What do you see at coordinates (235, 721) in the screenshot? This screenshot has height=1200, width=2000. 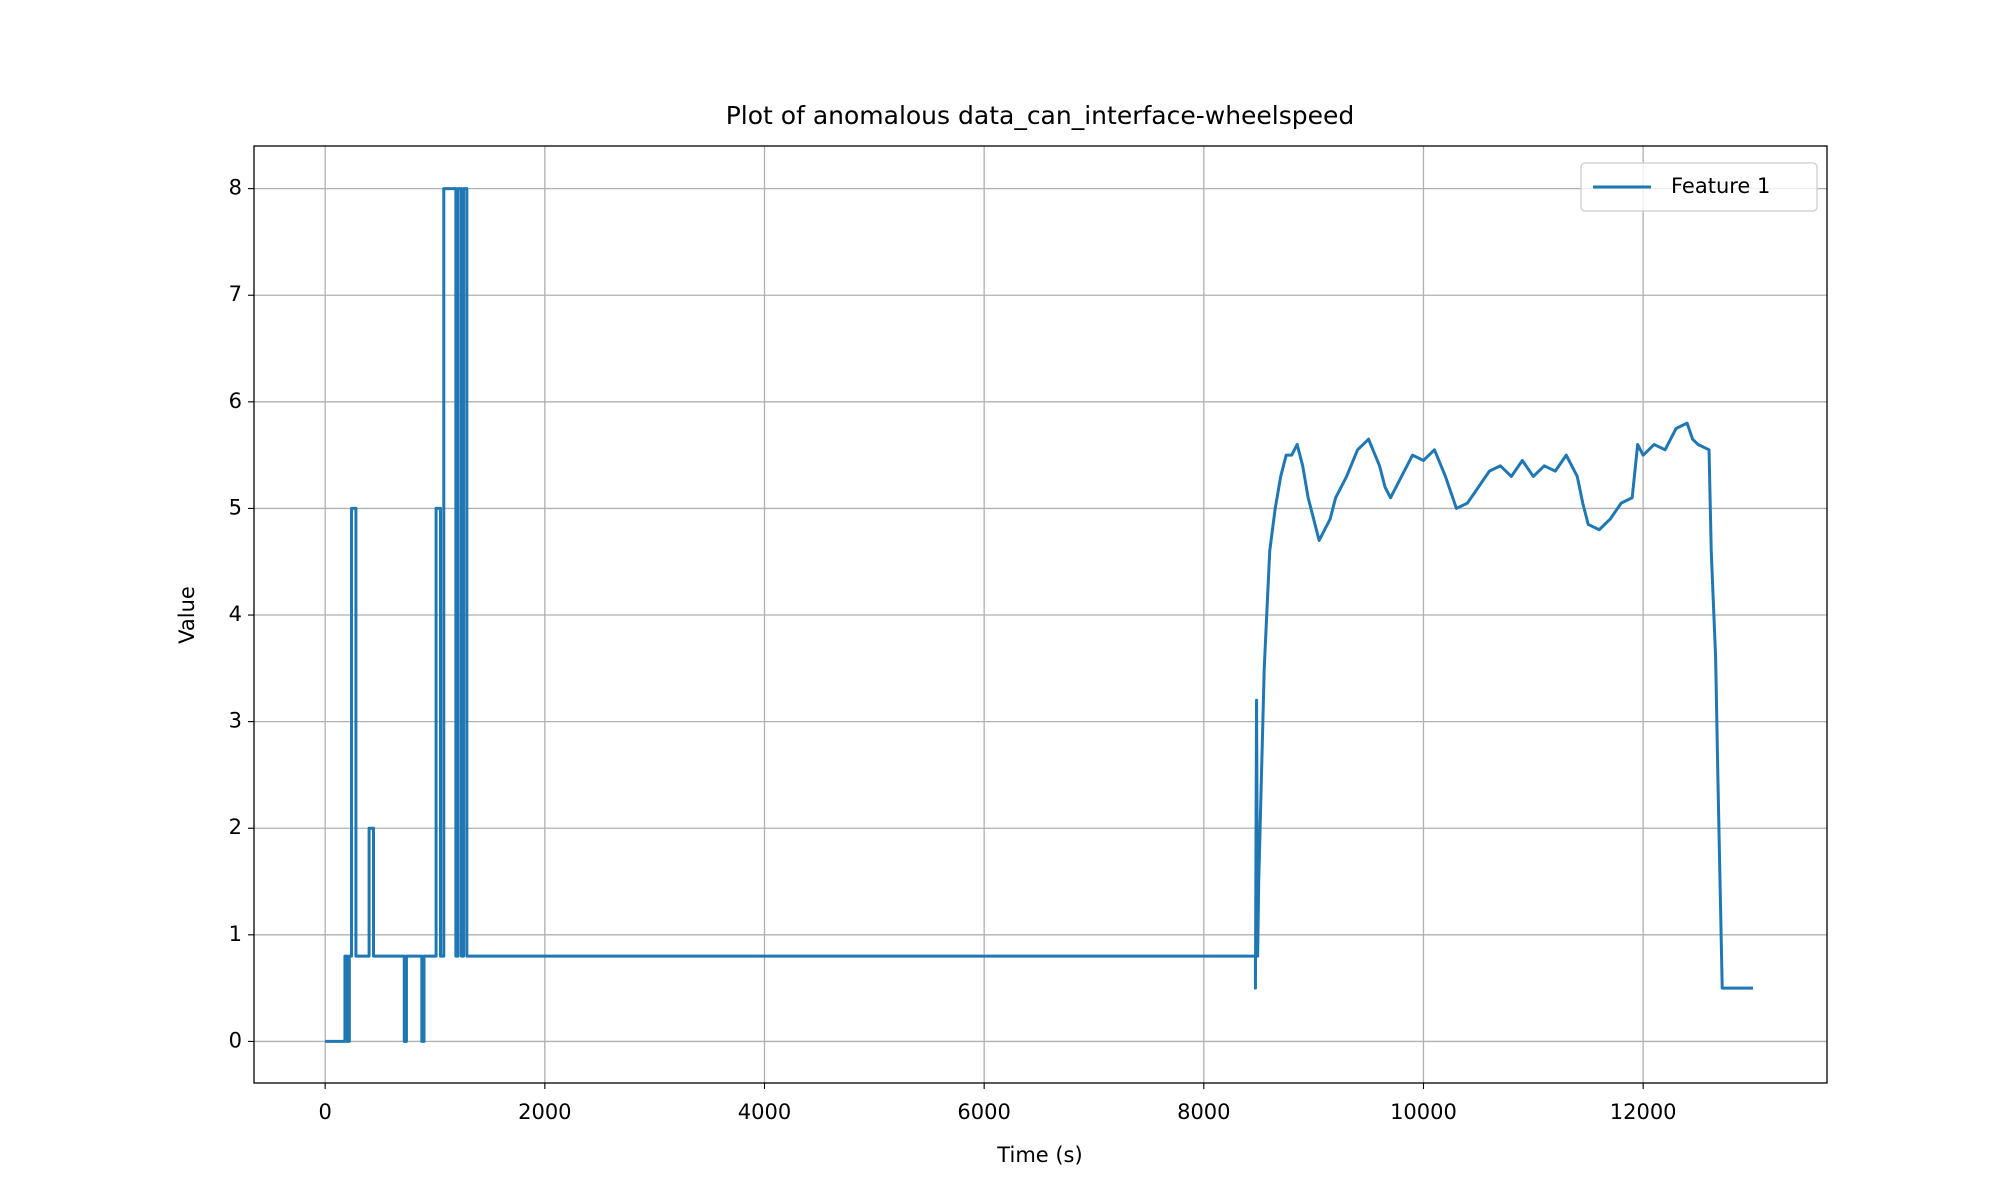 I see `y-tick-label: 3` at bounding box center [235, 721].